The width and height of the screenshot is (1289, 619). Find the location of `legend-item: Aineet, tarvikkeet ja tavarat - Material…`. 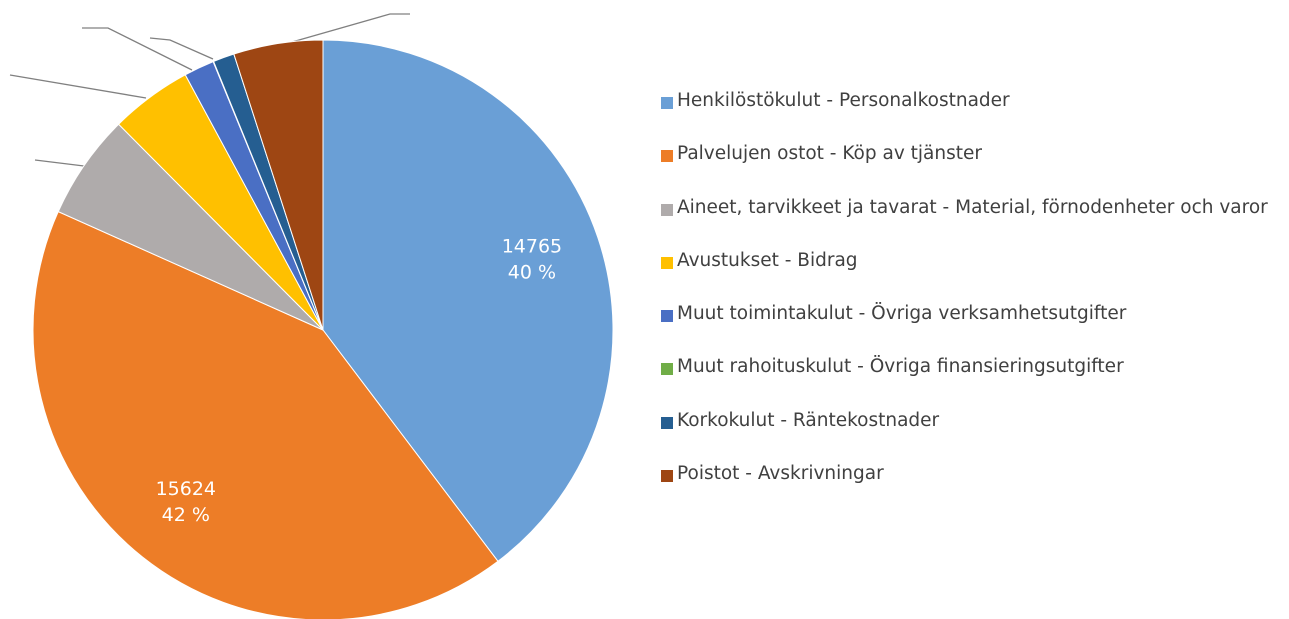

legend-item: Aineet, tarvikkeet ja tavarat - Material… is located at coordinates (971, 223).